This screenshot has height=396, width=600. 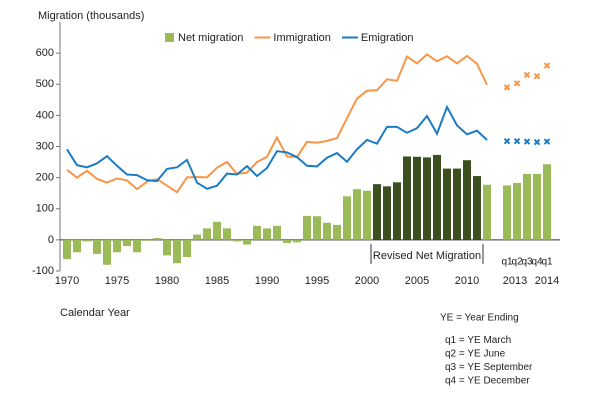 What do you see at coordinates (45, 209) in the screenshot?
I see `y-tick-label: 100` at bounding box center [45, 209].